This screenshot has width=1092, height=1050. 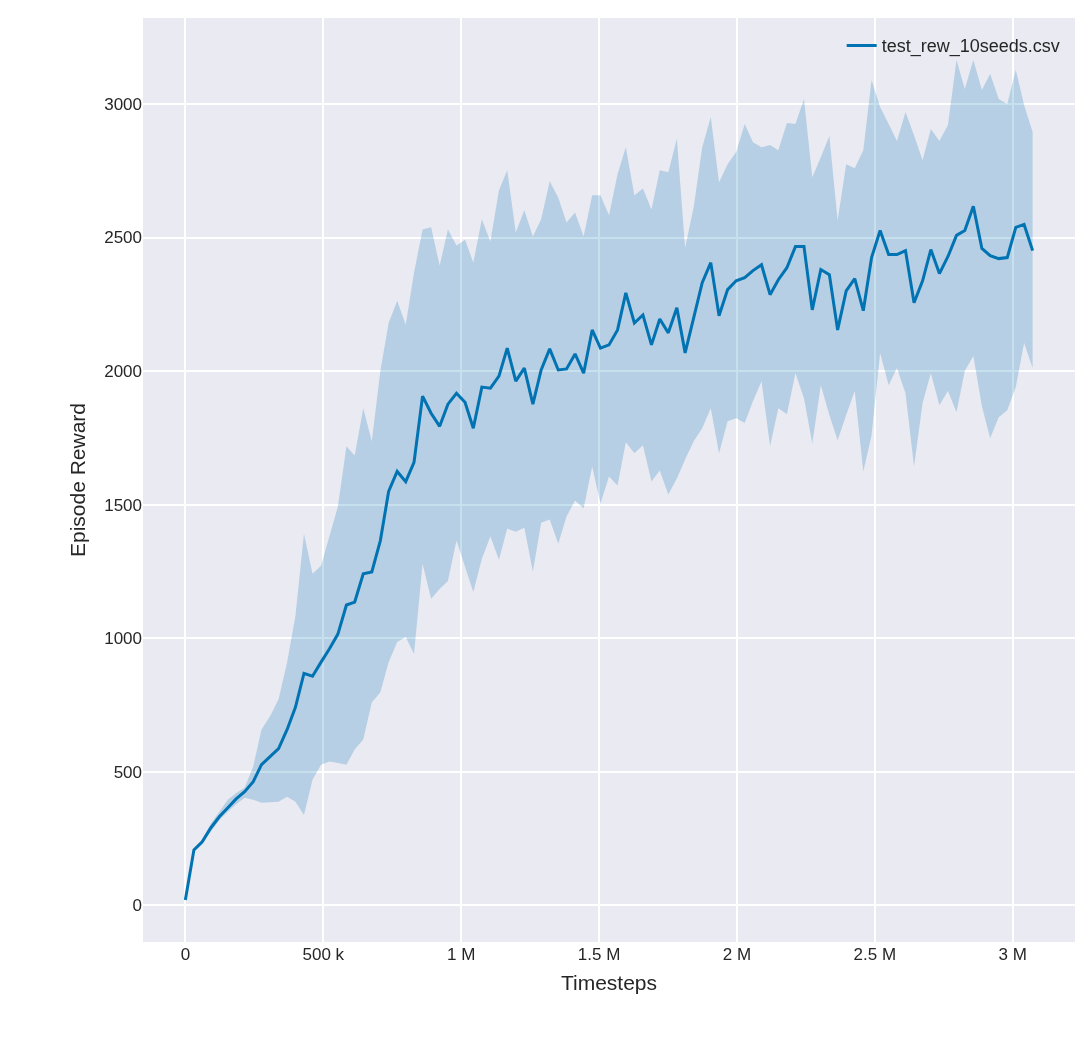 I want to click on x-tick-label: 1.5 M, so click(x=599, y=954).